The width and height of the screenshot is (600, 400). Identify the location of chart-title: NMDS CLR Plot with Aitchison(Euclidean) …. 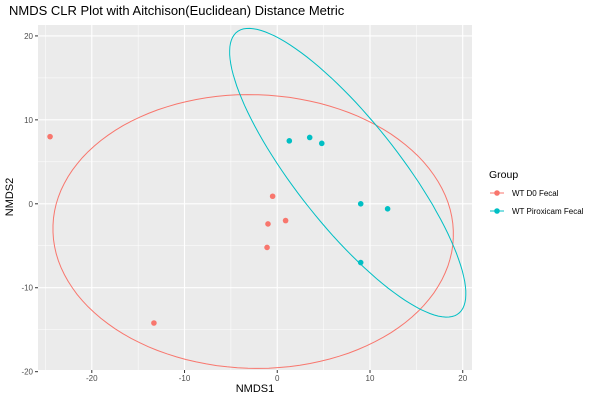
(177, 10).